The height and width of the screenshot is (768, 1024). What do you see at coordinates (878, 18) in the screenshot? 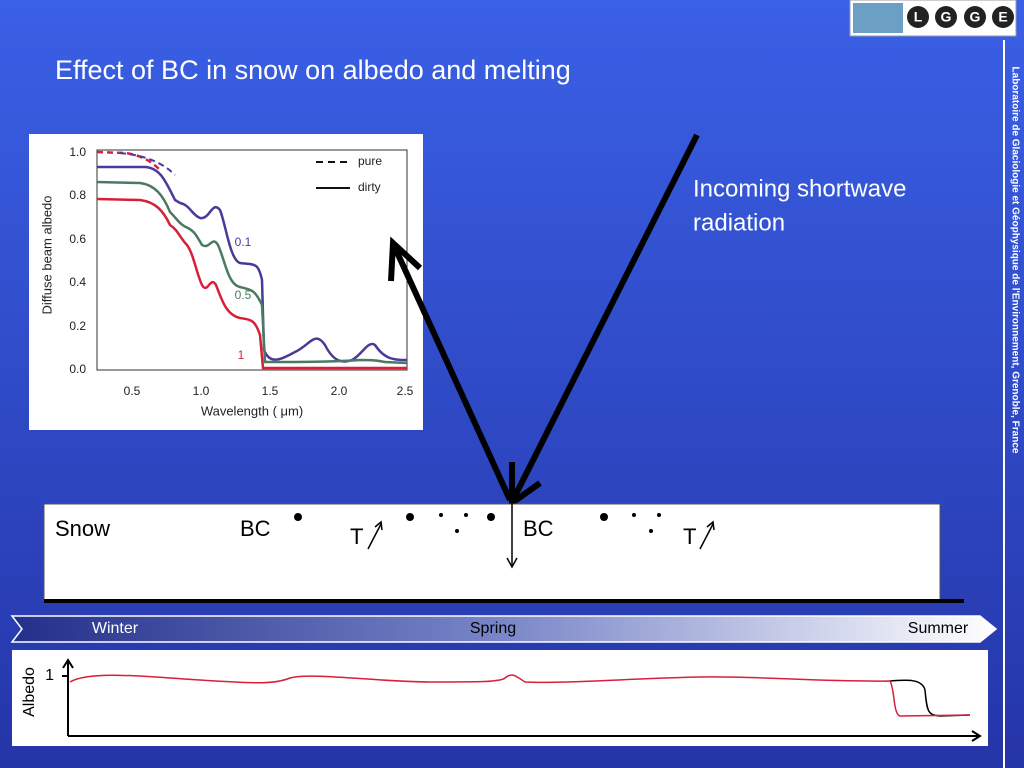
I see `logo-image` at bounding box center [878, 18].